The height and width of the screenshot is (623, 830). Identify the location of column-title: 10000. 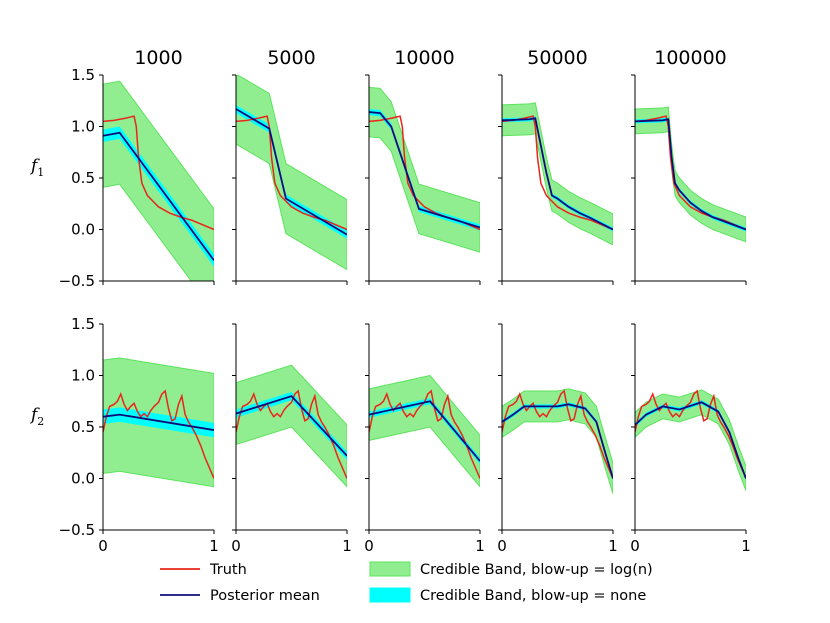
(424, 58).